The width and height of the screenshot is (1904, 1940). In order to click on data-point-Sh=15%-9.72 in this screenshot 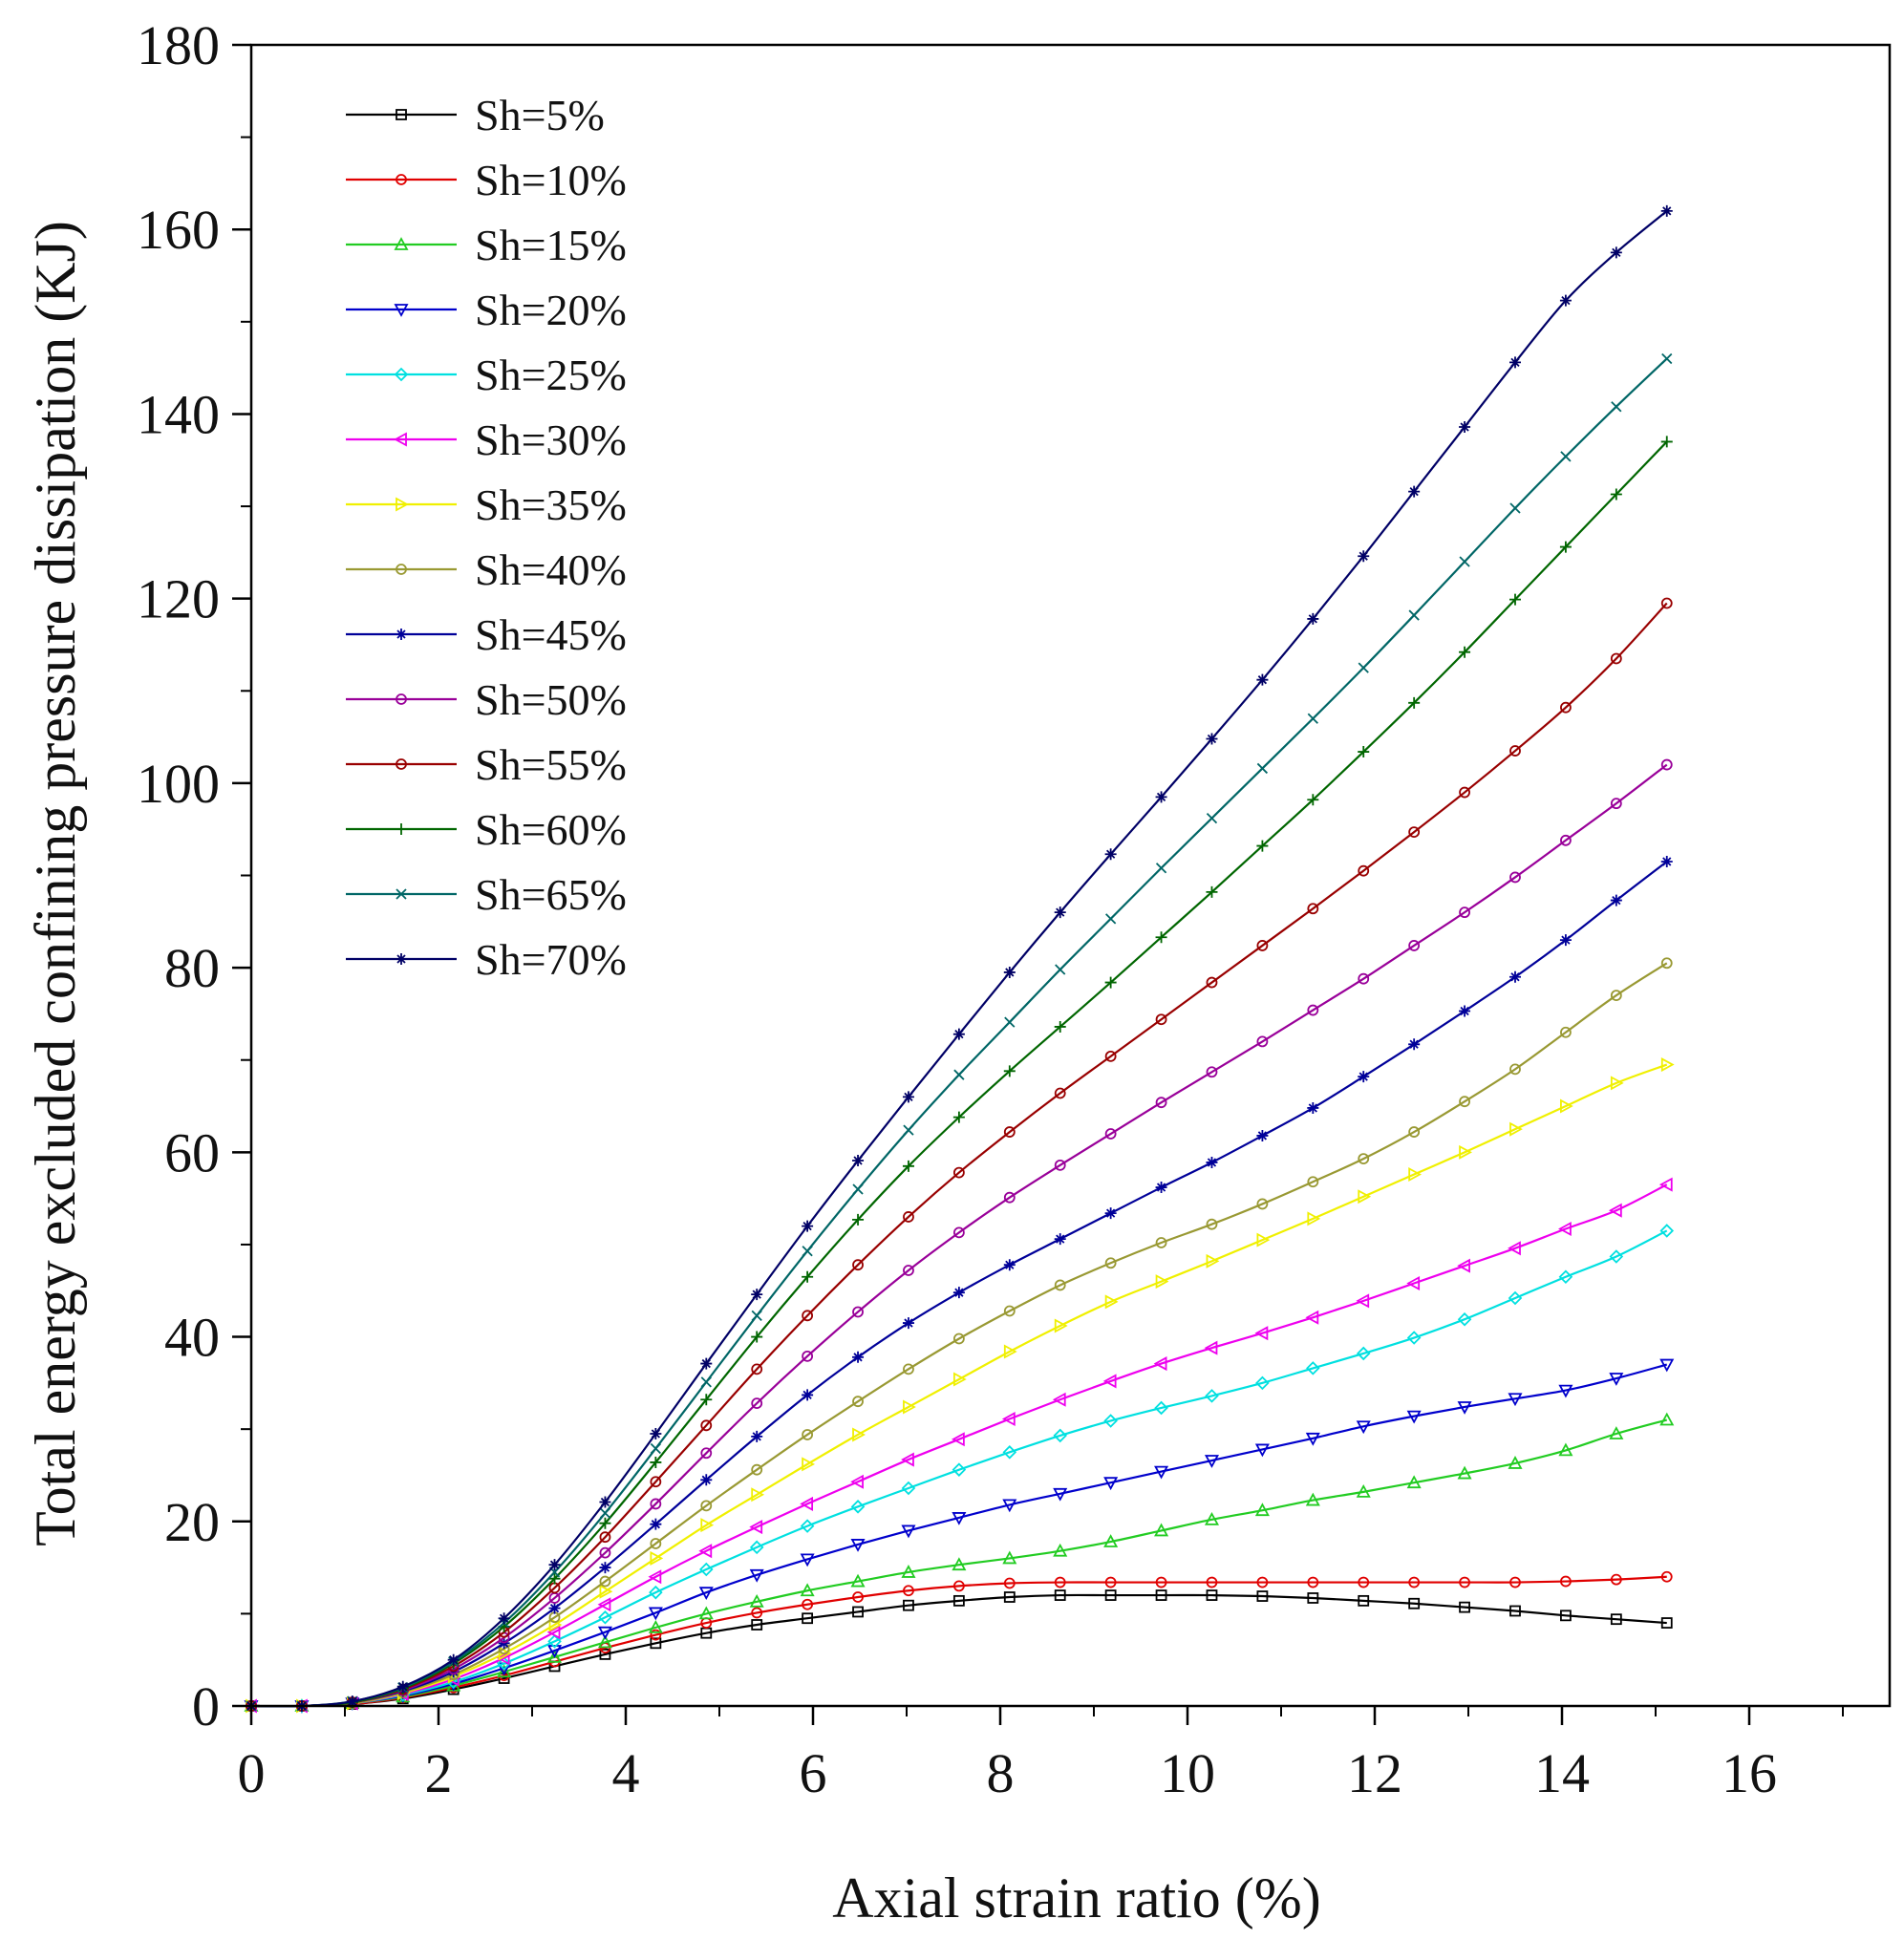, I will do `click(1161, 1530)`.